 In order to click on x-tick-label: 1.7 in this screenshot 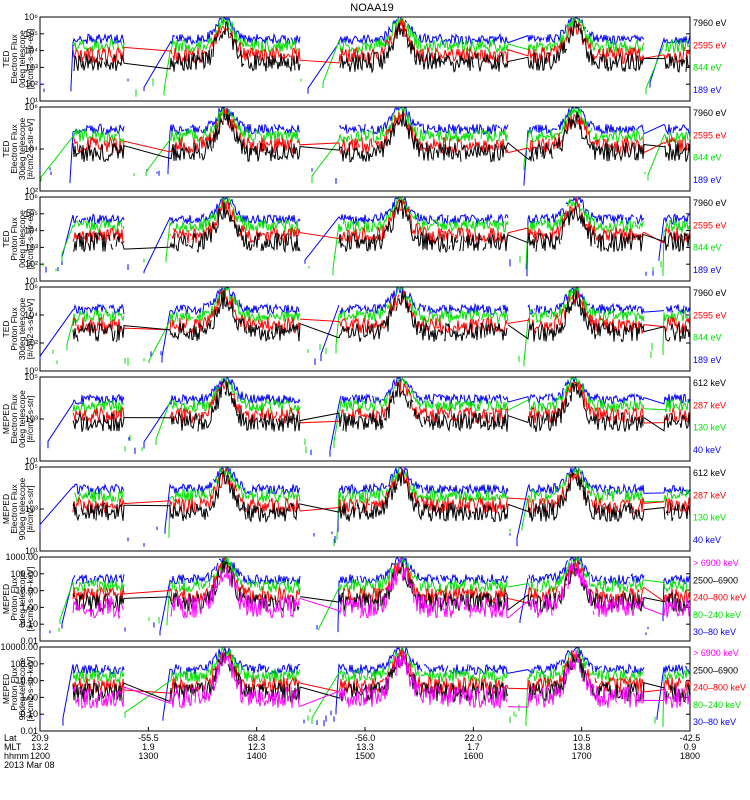, I will do `click(473, 747)`.